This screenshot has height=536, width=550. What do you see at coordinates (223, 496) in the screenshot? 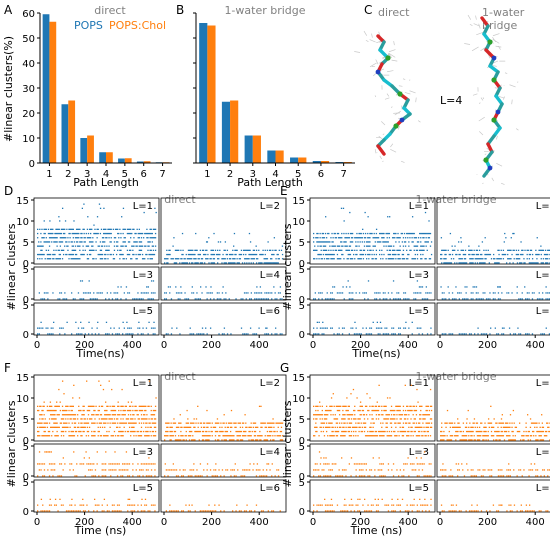
I see `subplot-frame` at bounding box center [223, 496].